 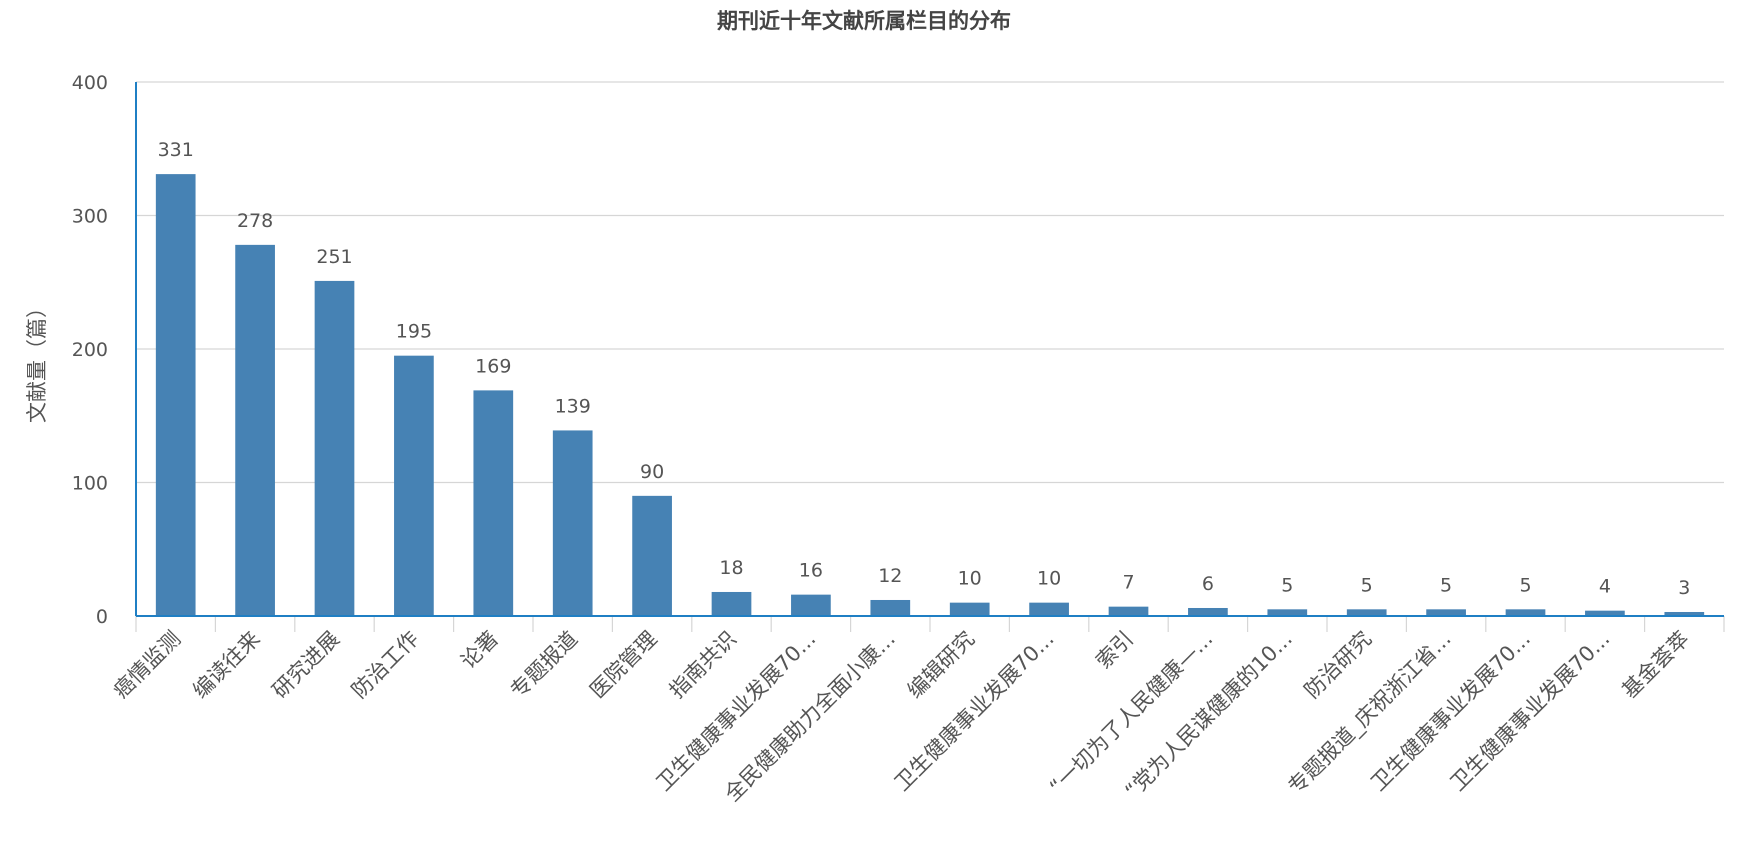 I want to click on y-tick-label: 100, so click(x=90, y=484).